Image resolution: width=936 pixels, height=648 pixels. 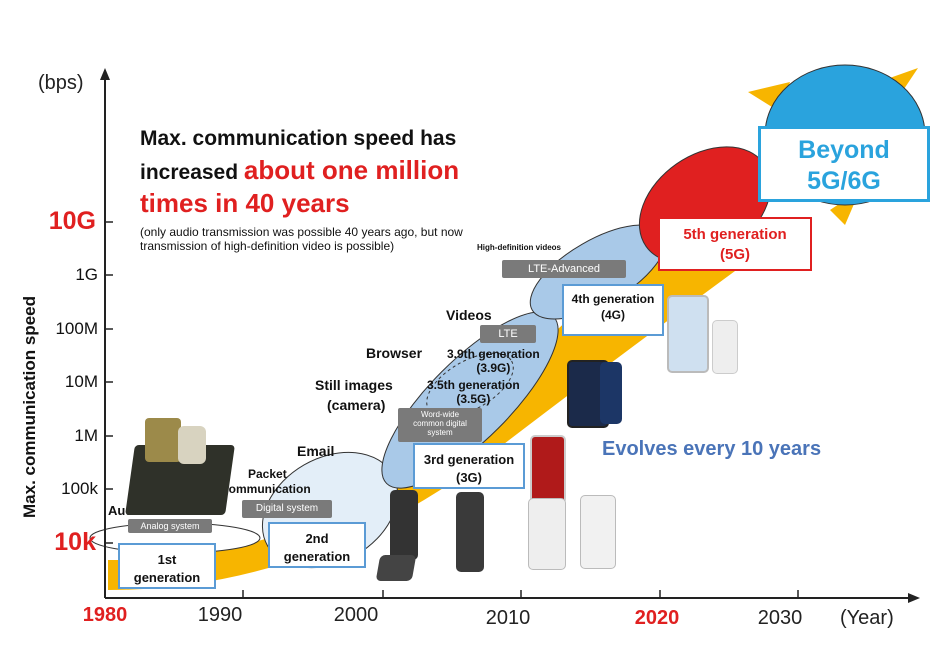 I want to click on gen2-box: 2nd generation, so click(x=317, y=545).